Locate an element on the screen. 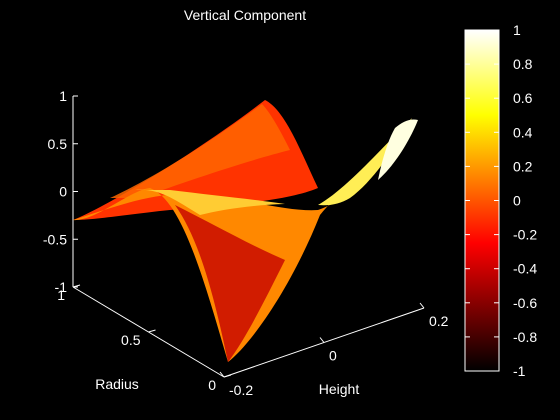  y-tick-label: 0.5 is located at coordinates (131, 340).